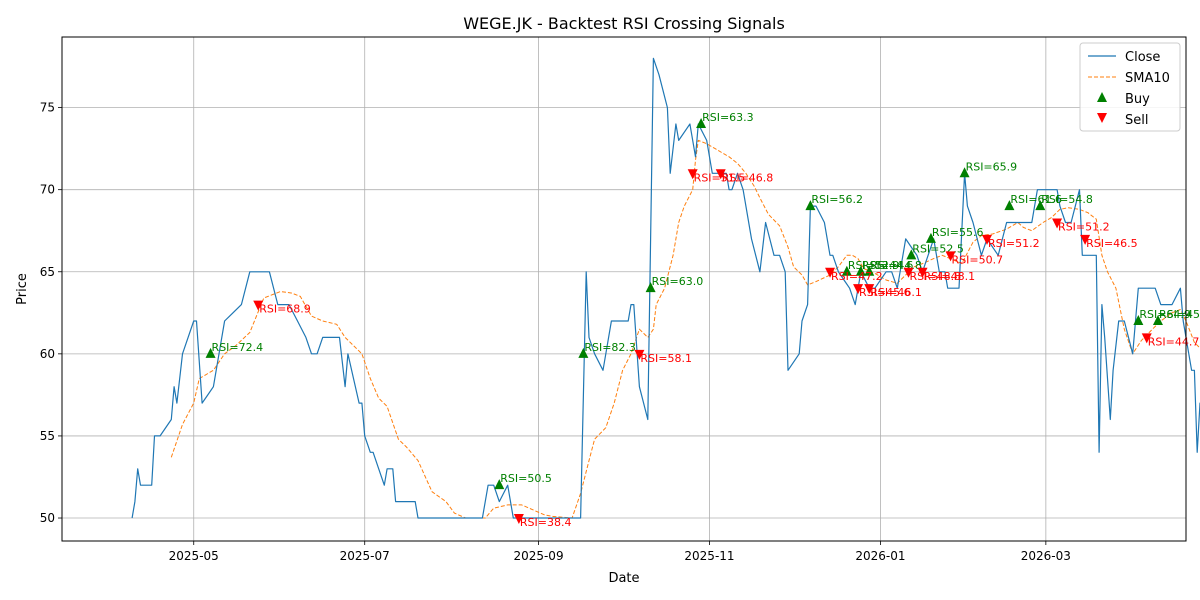 The width and height of the screenshot is (1200, 600). Describe the element at coordinates (546, 522) in the screenshot. I see `sell-rsi-label: RSI=38.4` at that location.